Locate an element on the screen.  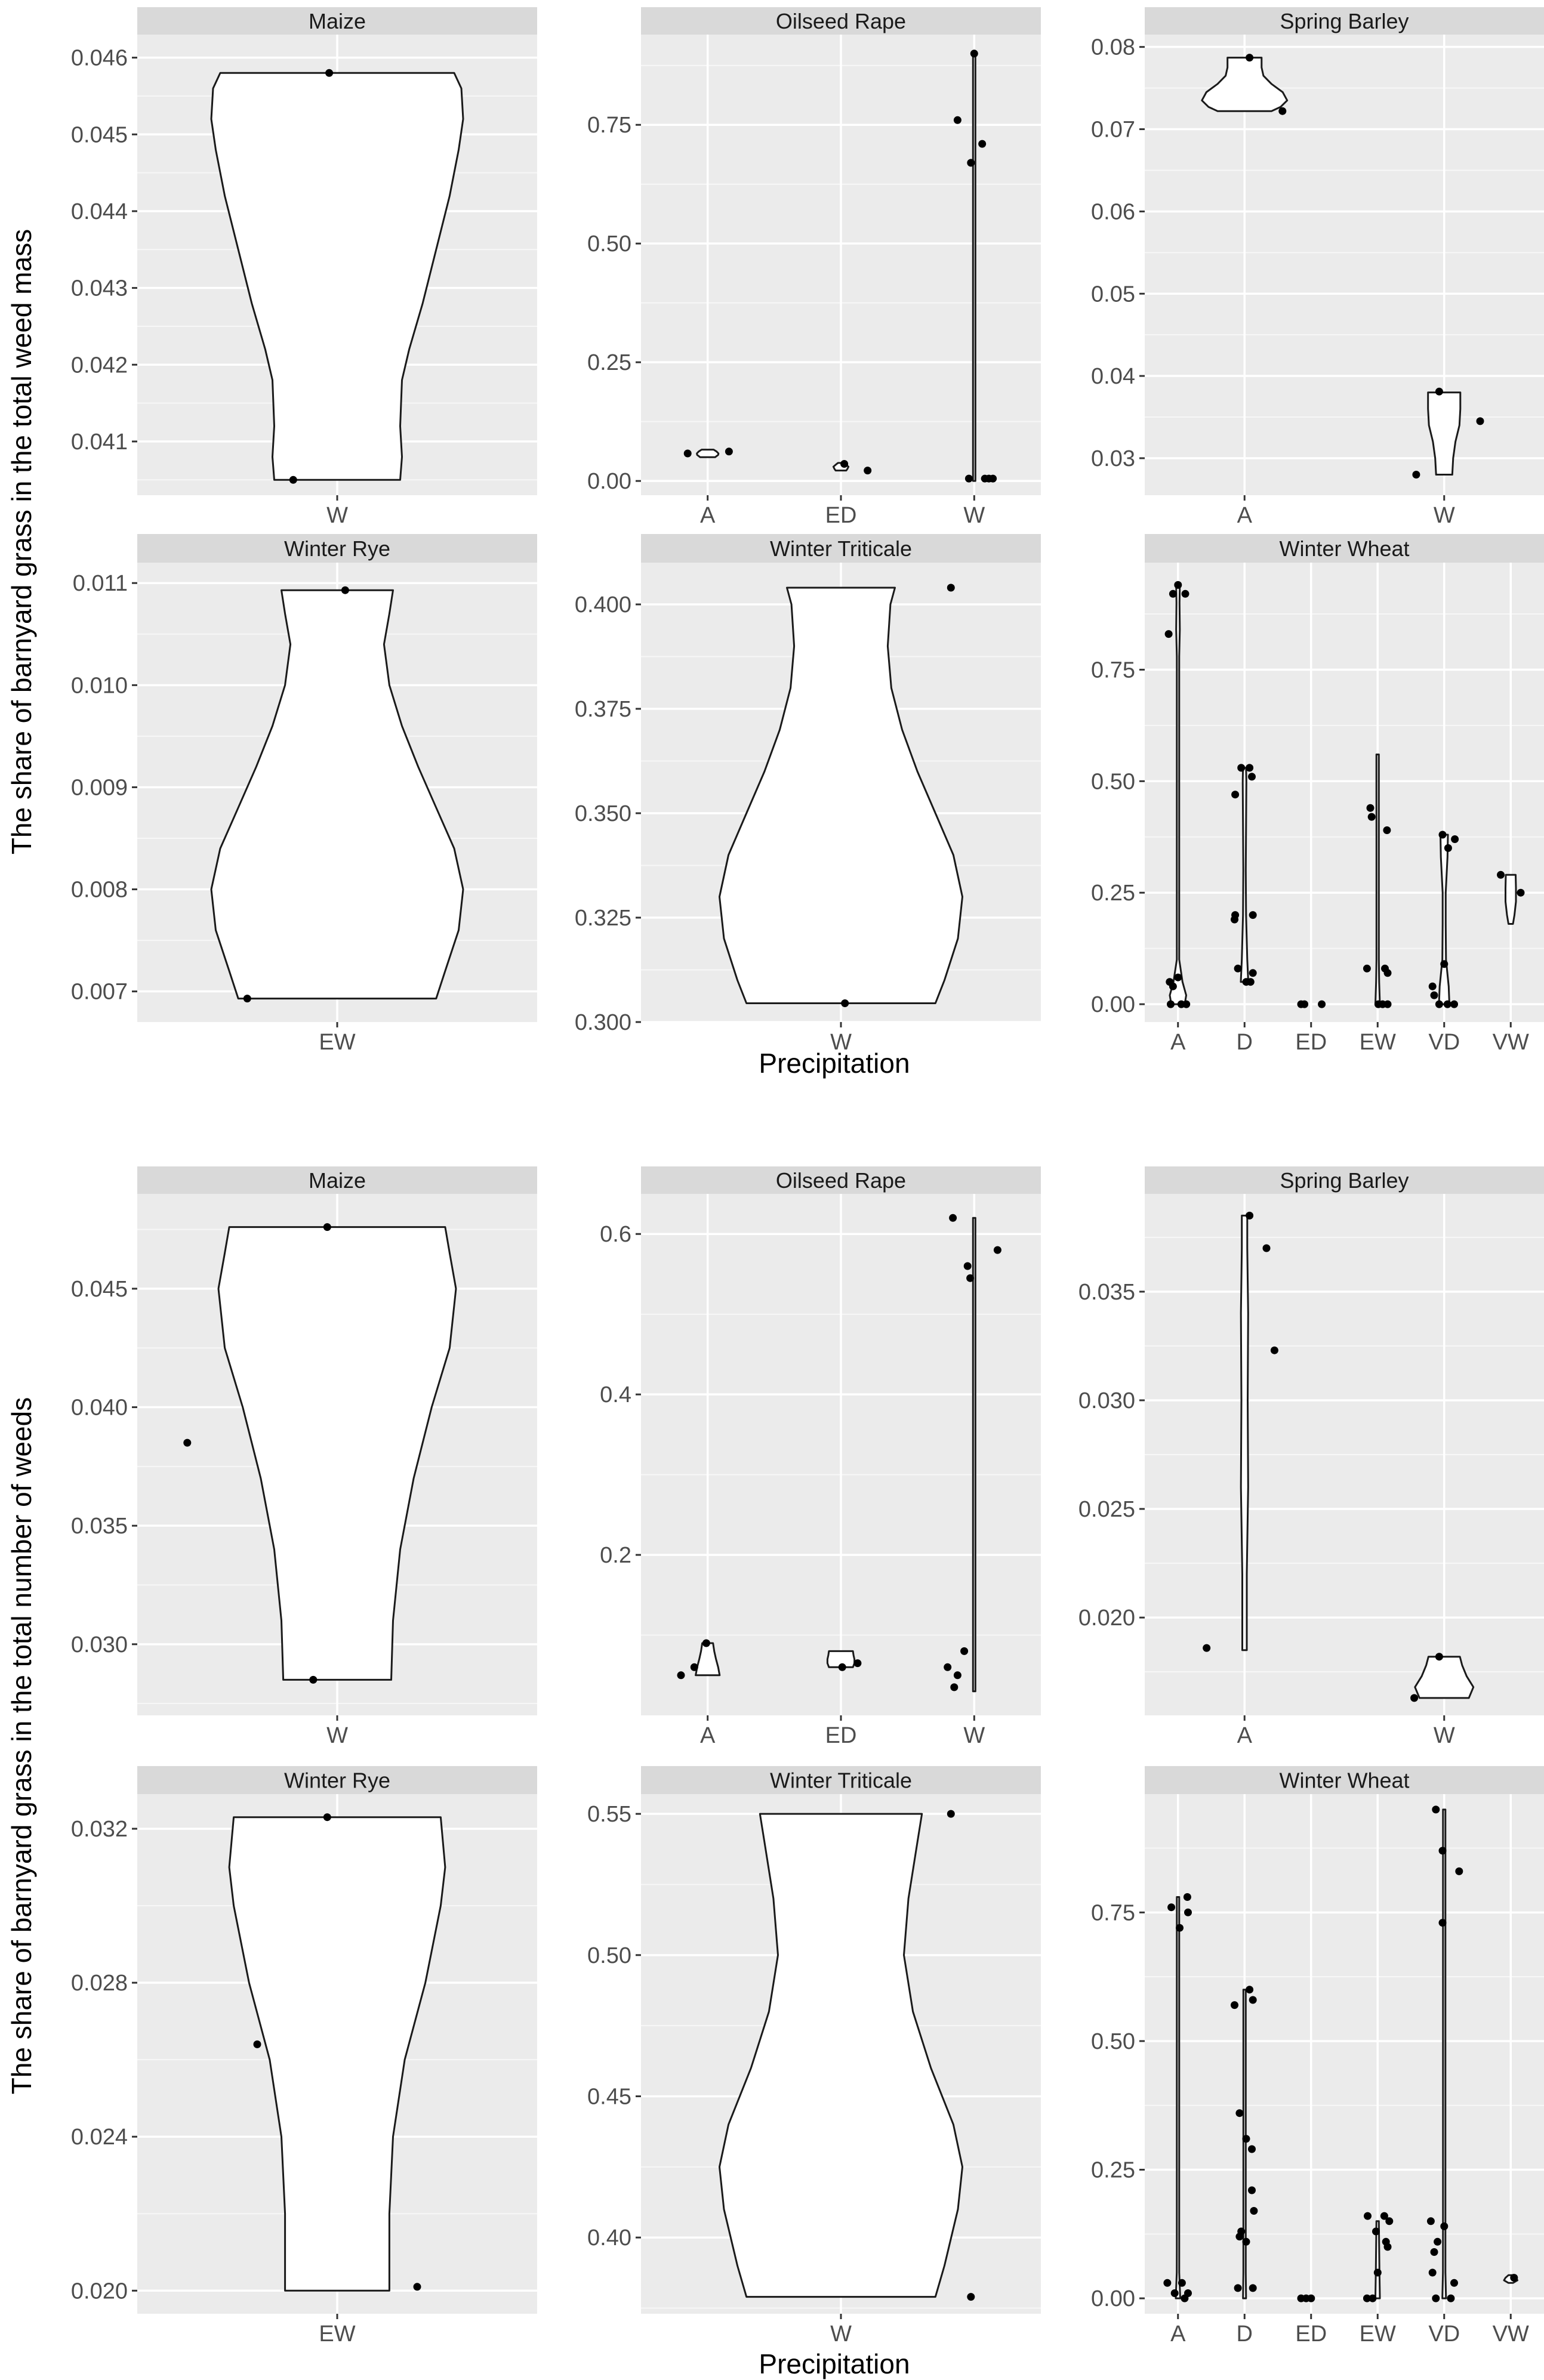
top-oilseed-rape-strip is located at coordinates (841, 21).